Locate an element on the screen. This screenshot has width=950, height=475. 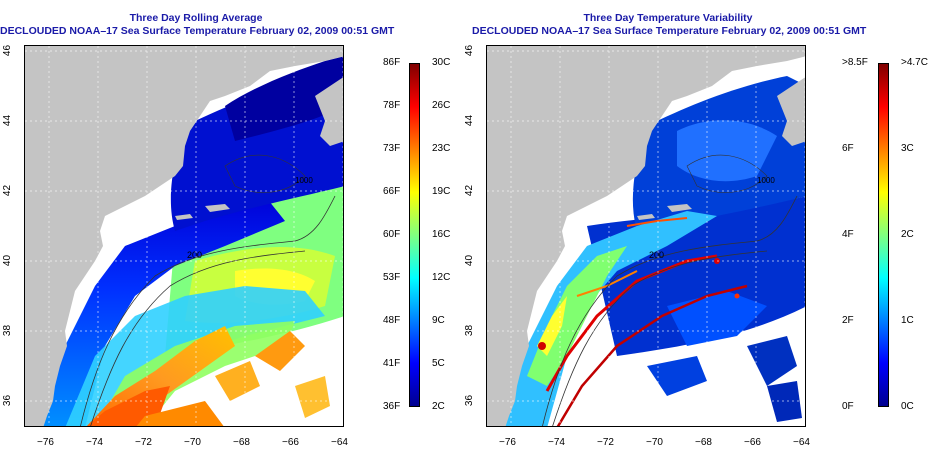
left-cbar-f-label: 60F is located at coordinates (392, 234).